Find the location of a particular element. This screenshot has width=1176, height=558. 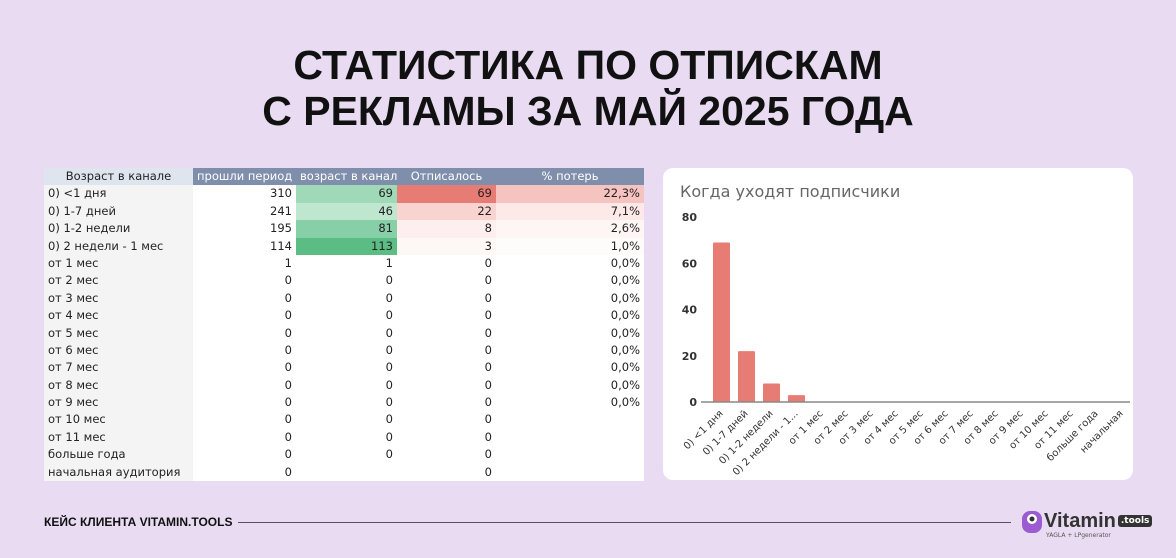

cell-passed: 114 is located at coordinates (281, 245).